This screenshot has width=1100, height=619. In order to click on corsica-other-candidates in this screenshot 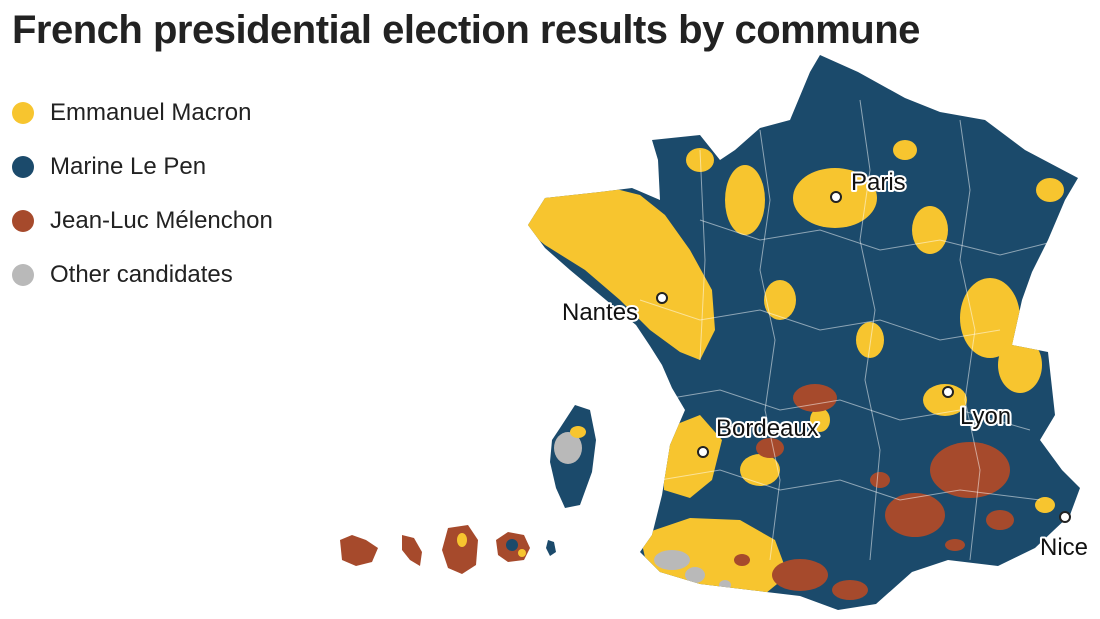, I will do `click(568, 448)`.